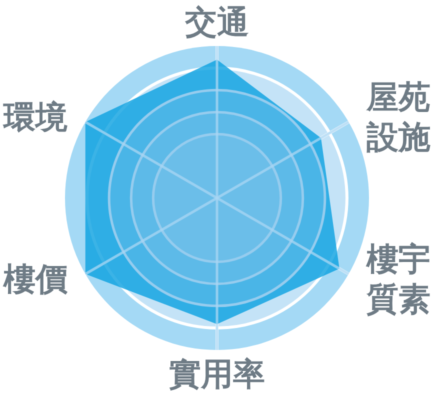 This screenshot has width=446, height=403. What do you see at coordinates (398, 279) in the screenshot?
I see `category-label: 樓宇質素` at bounding box center [398, 279].